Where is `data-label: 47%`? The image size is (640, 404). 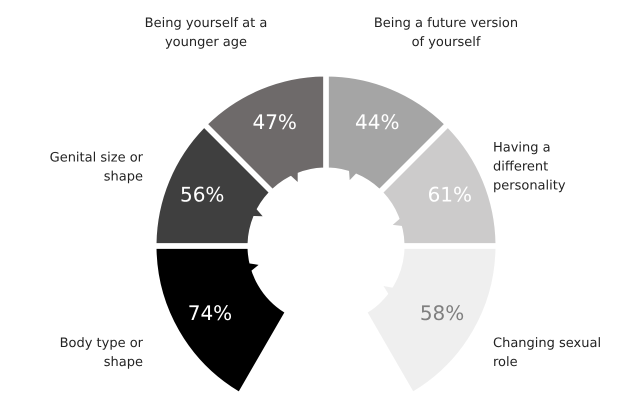 data-label: 47% is located at coordinates (274, 122).